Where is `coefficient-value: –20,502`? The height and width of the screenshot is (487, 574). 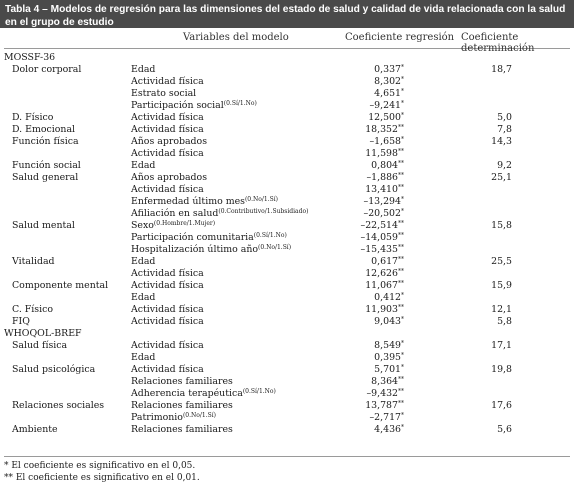 coefficient-value: –20,502 is located at coordinates (382, 213).